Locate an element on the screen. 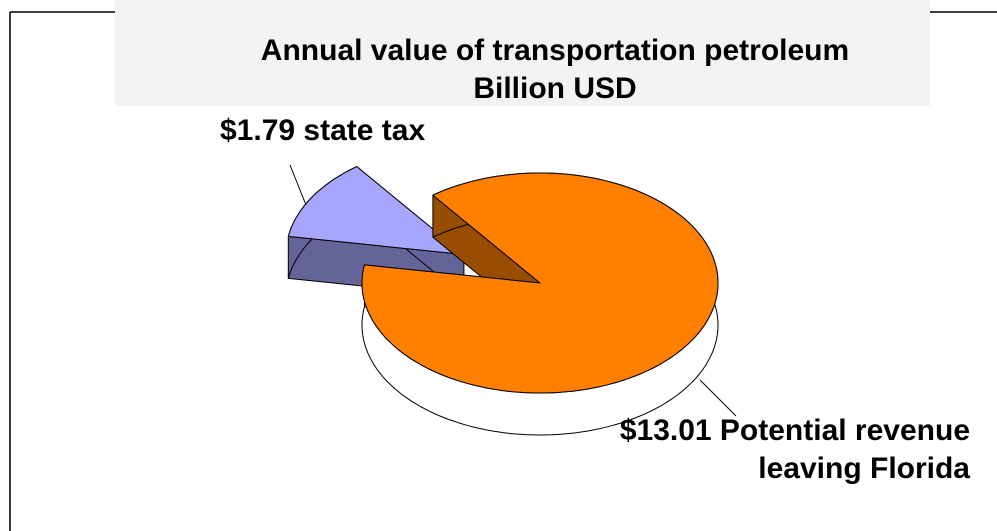 This screenshot has height=531, width=997. chart-subtitle: Billion USD is located at coordinates (554, 88).